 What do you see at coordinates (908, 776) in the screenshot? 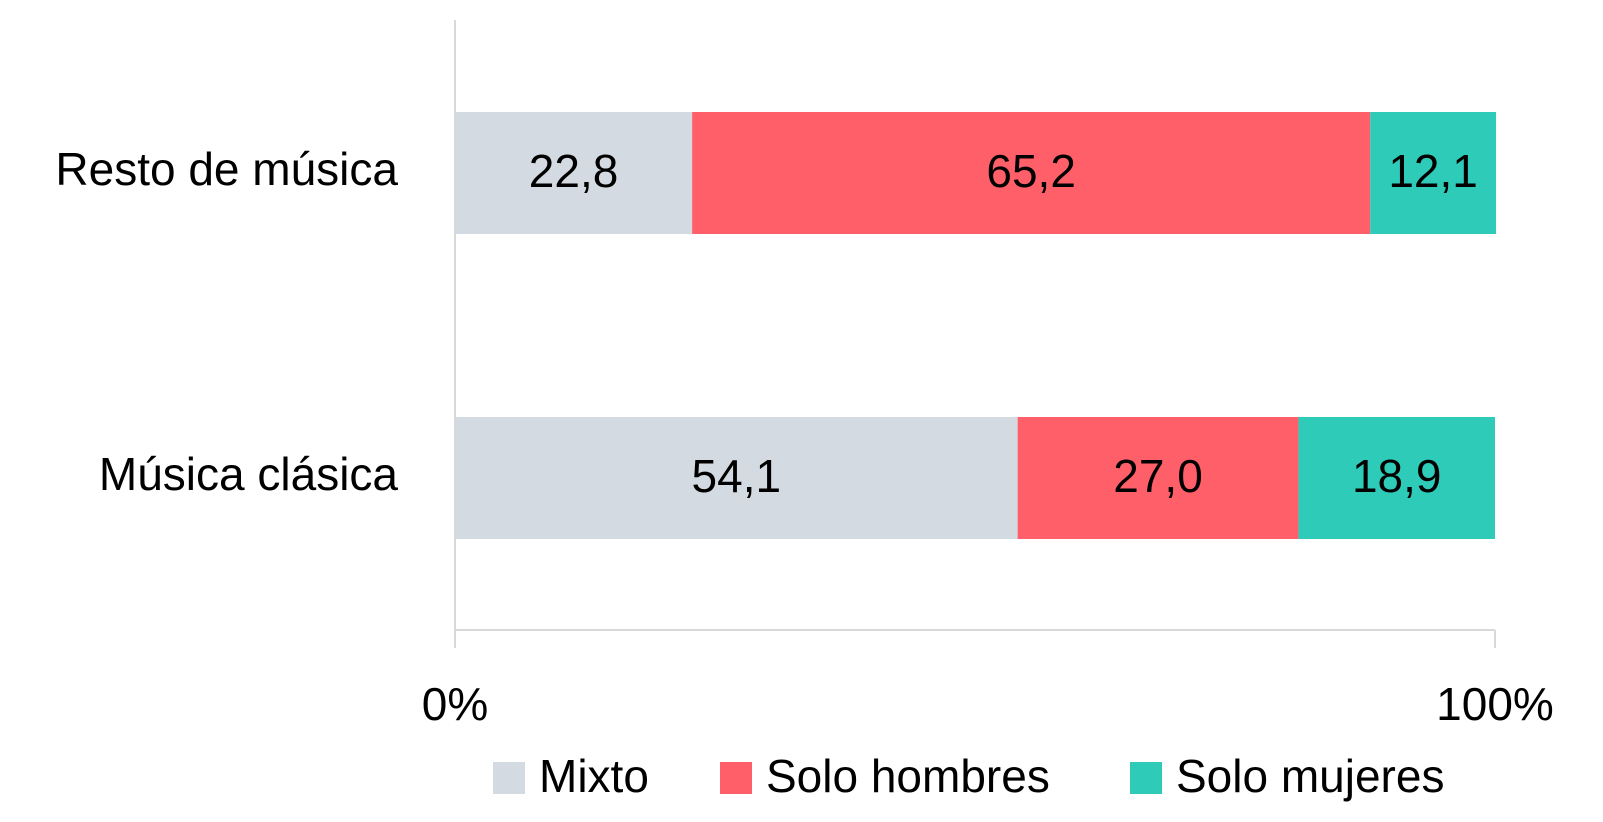
I see `legend-label: Solo hombres` at bounding box center [908, 776].